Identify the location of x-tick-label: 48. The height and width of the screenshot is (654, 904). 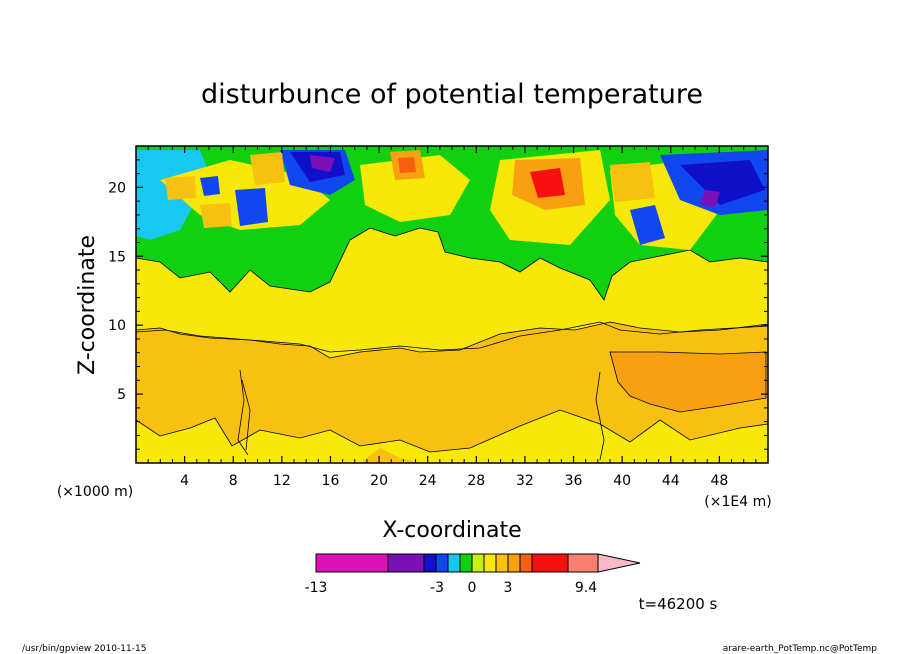
(719, 481).